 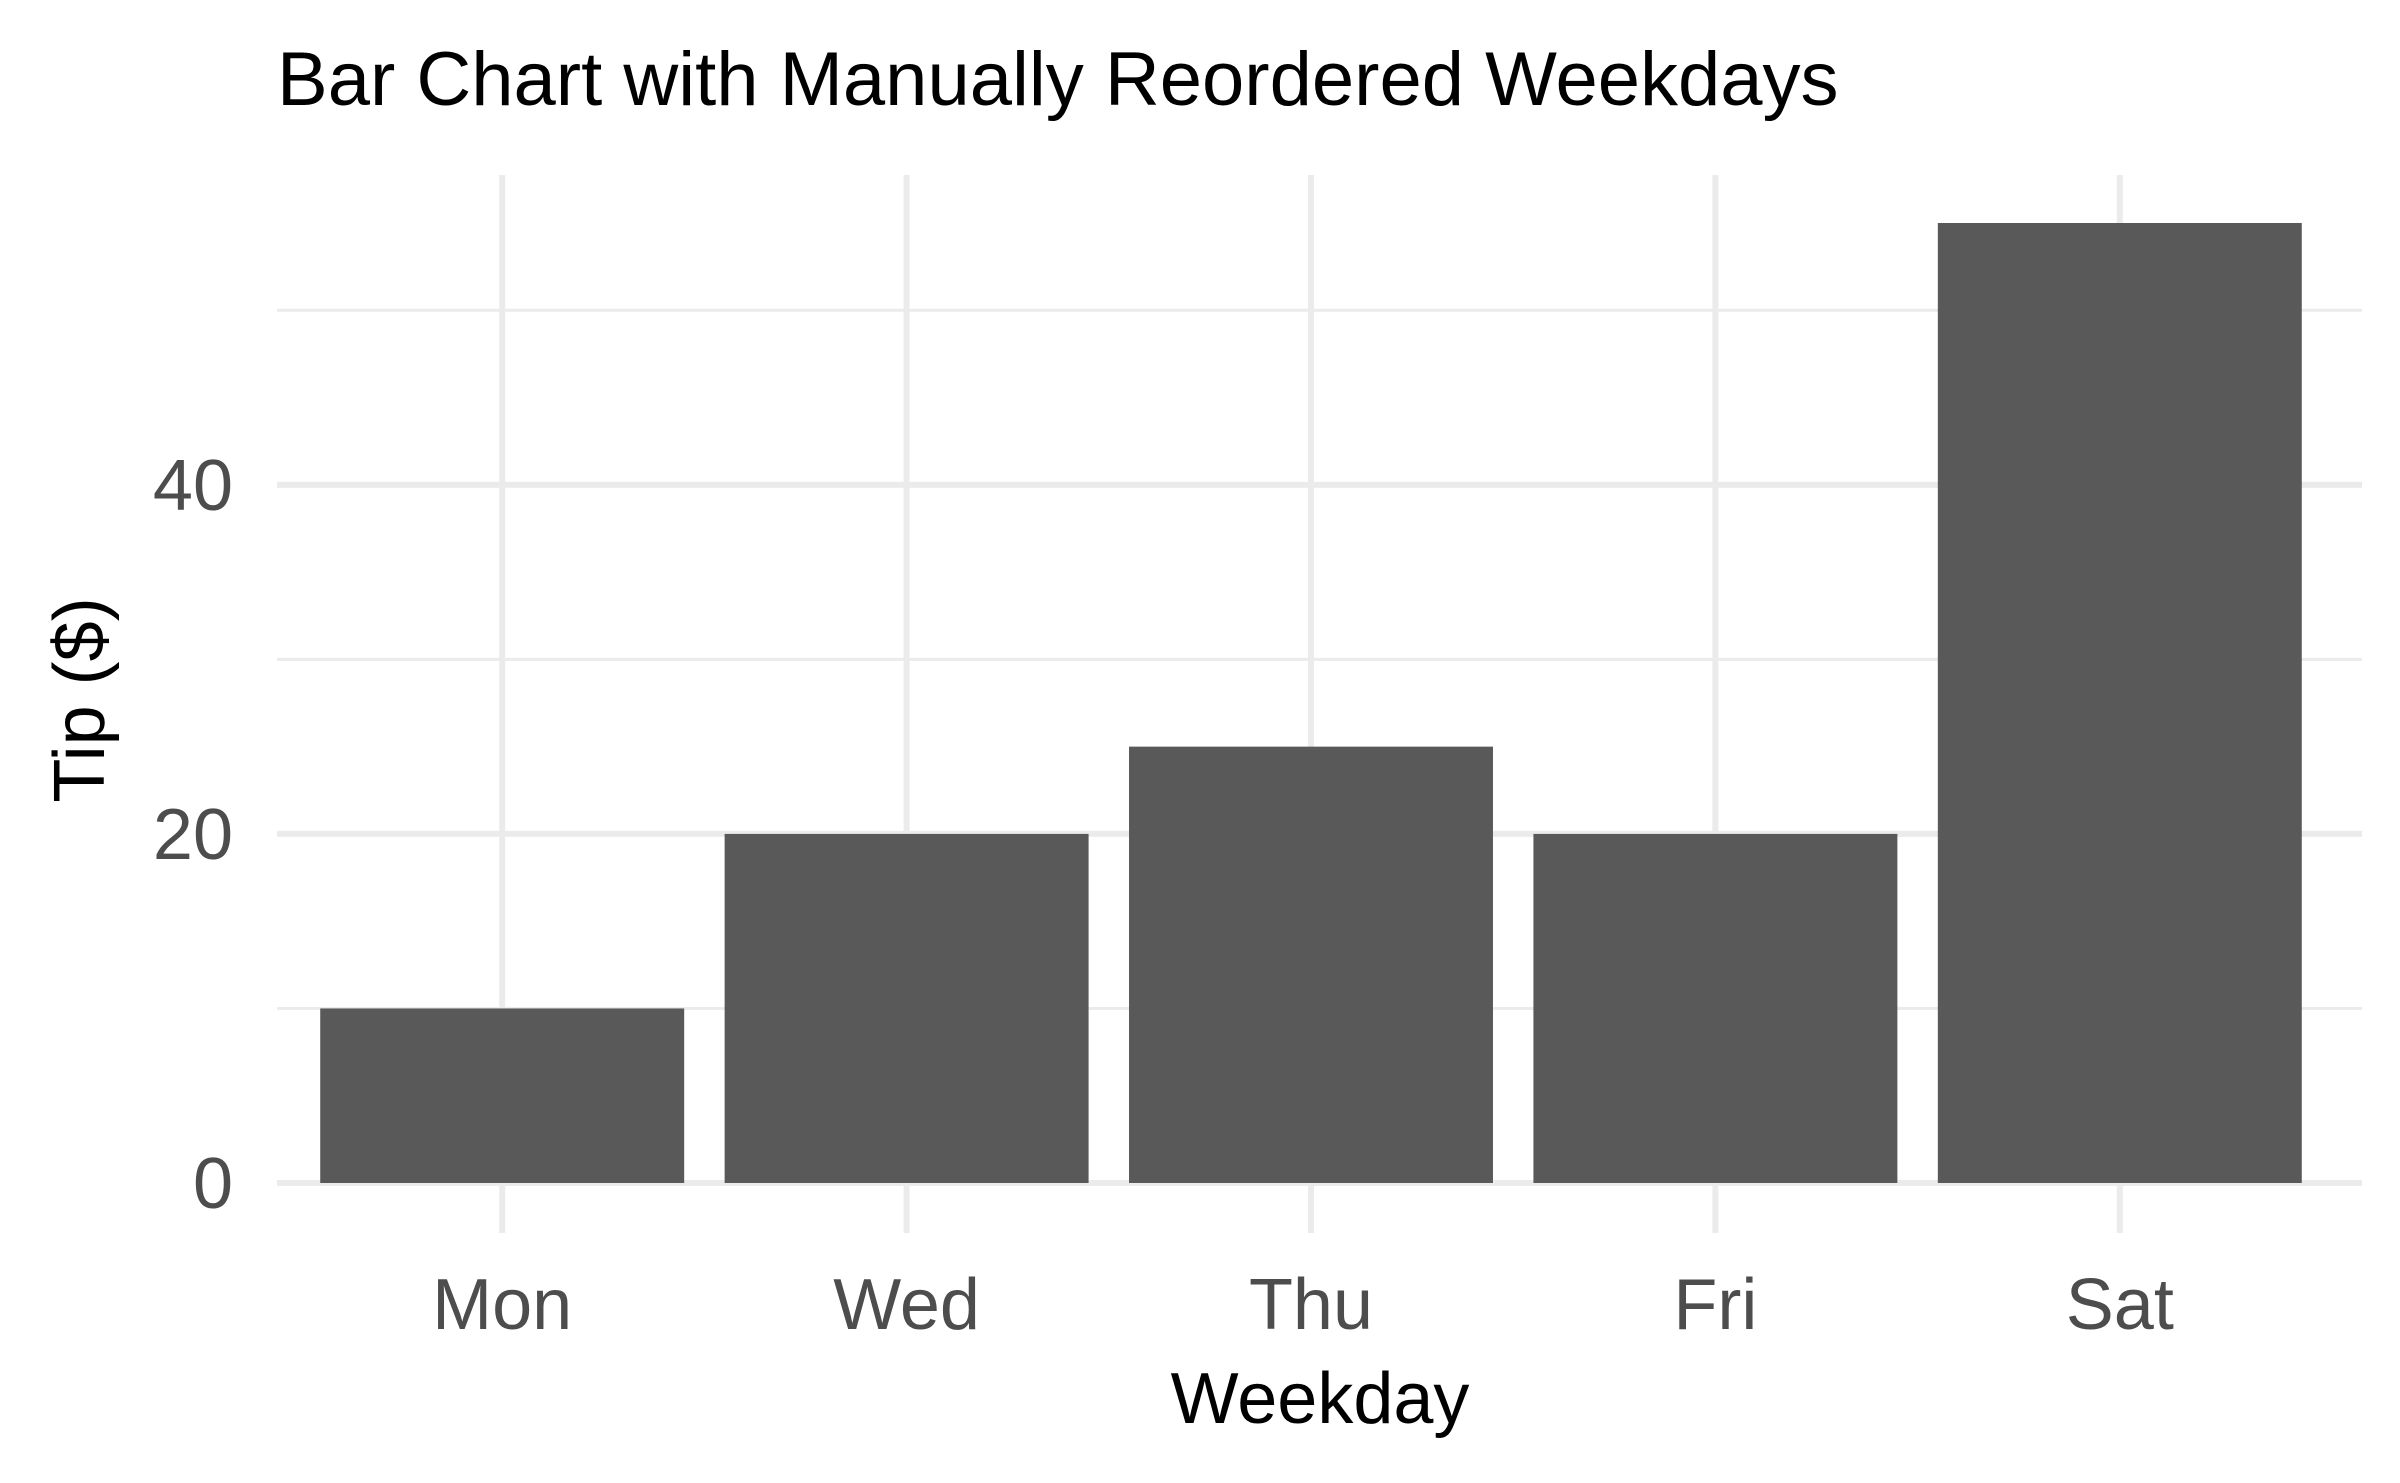 I want to click on y-tick-label: 20, so click(x=193, y=835).